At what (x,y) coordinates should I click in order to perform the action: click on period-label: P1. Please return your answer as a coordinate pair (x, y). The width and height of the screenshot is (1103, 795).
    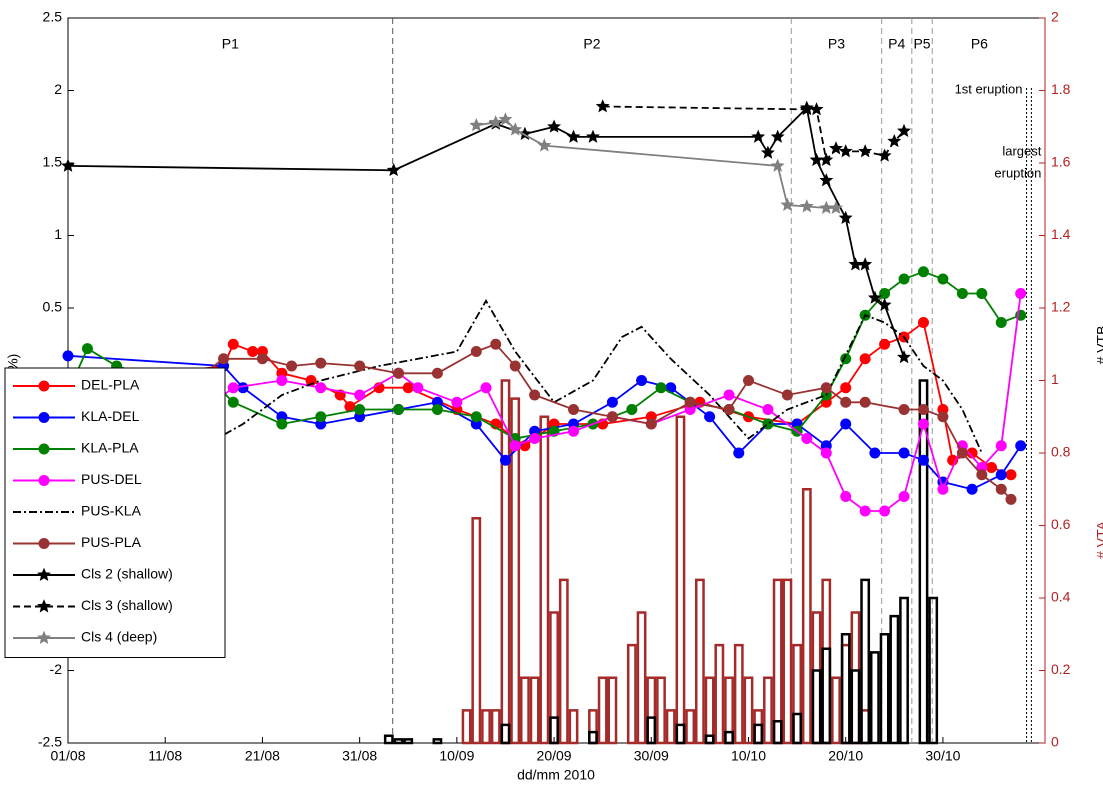
    Looking at the image, I should click on (230, 44).